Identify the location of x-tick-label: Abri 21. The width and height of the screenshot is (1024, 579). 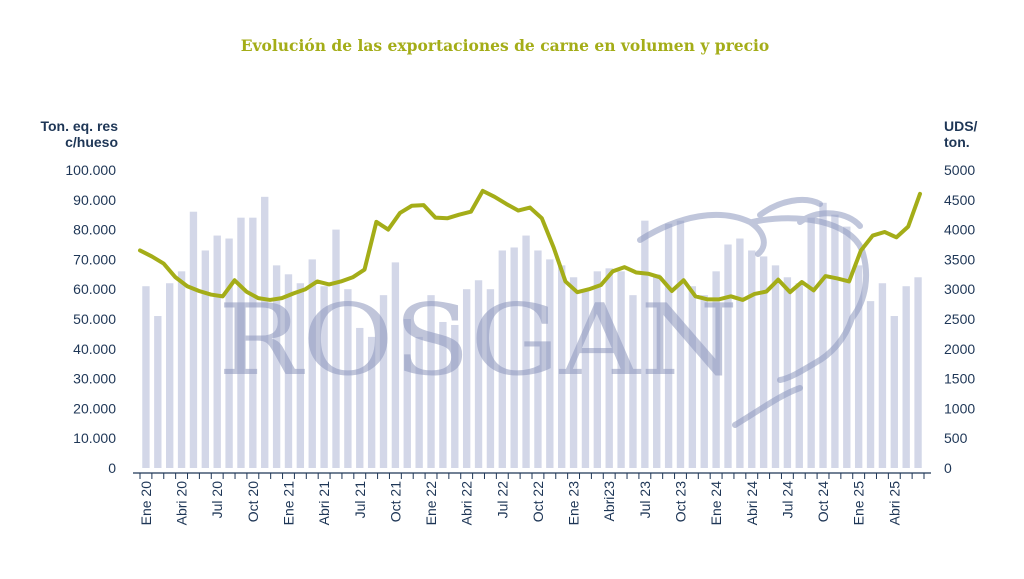
(324, 503).